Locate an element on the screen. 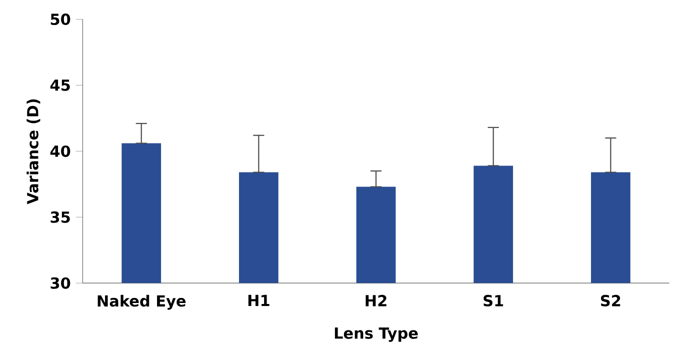 The width and height of the screenshot is (691, 344). x-tick-label: Naked Eye is located at coordinates (142, 302).